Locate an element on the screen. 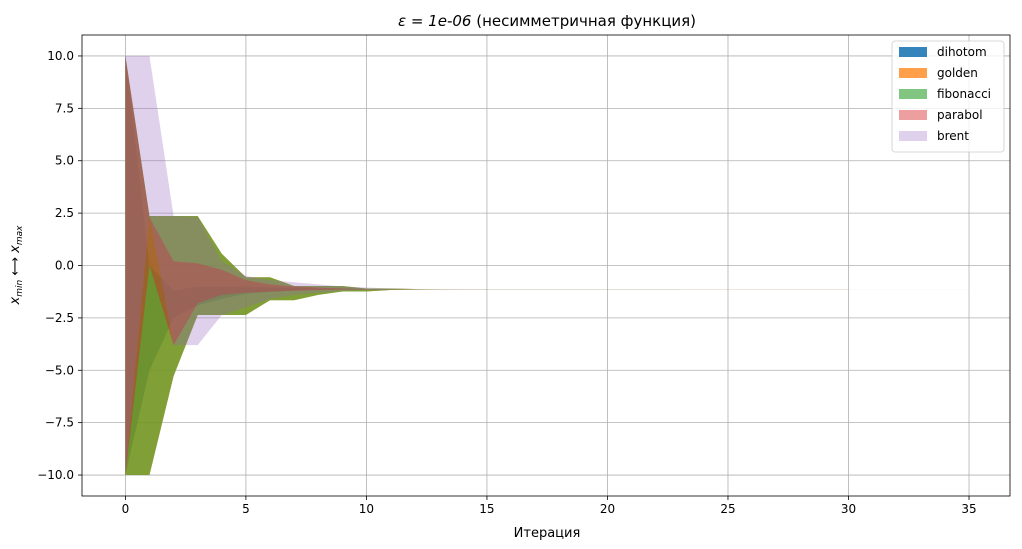 This screenshot has height=549, width=1022. x-axis-label: Итерация is located at coordinates (547, 533).